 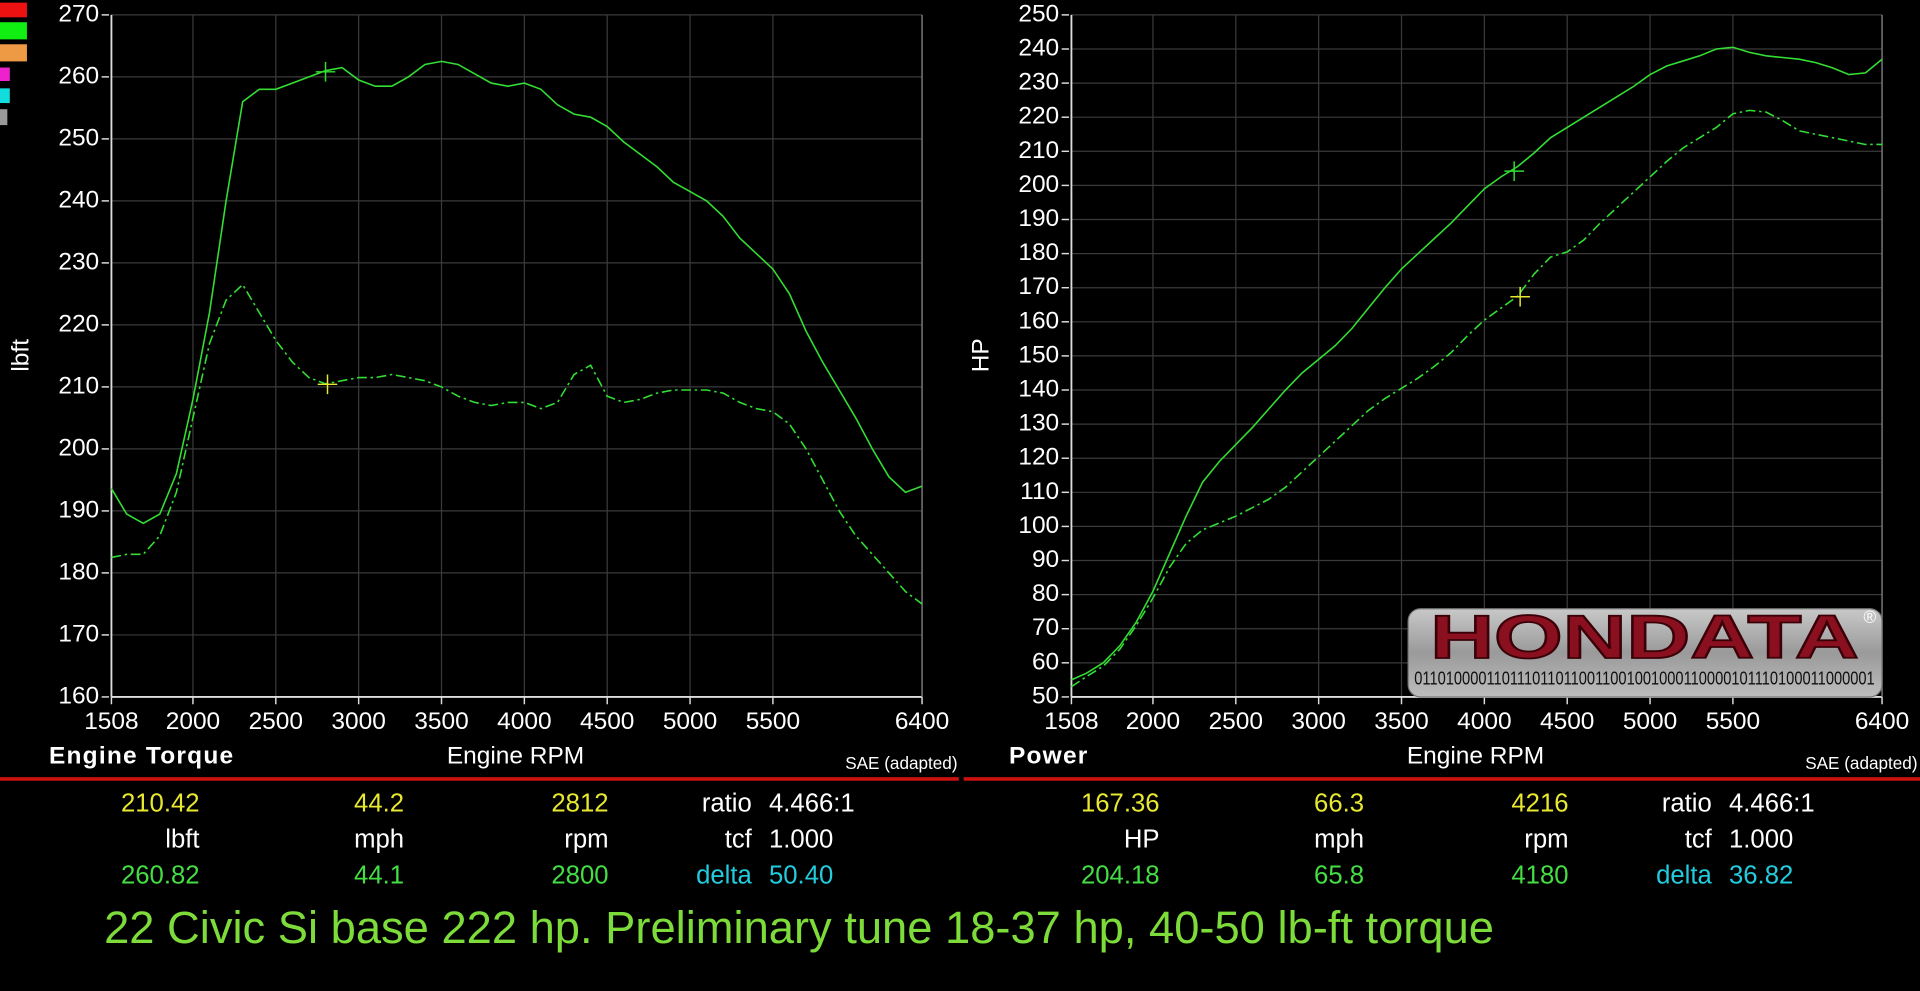 What do you see at coordinates (1045, 593) in the screenshot?
I see `y-tick-label: 80` at bounding box center [1045, 593].